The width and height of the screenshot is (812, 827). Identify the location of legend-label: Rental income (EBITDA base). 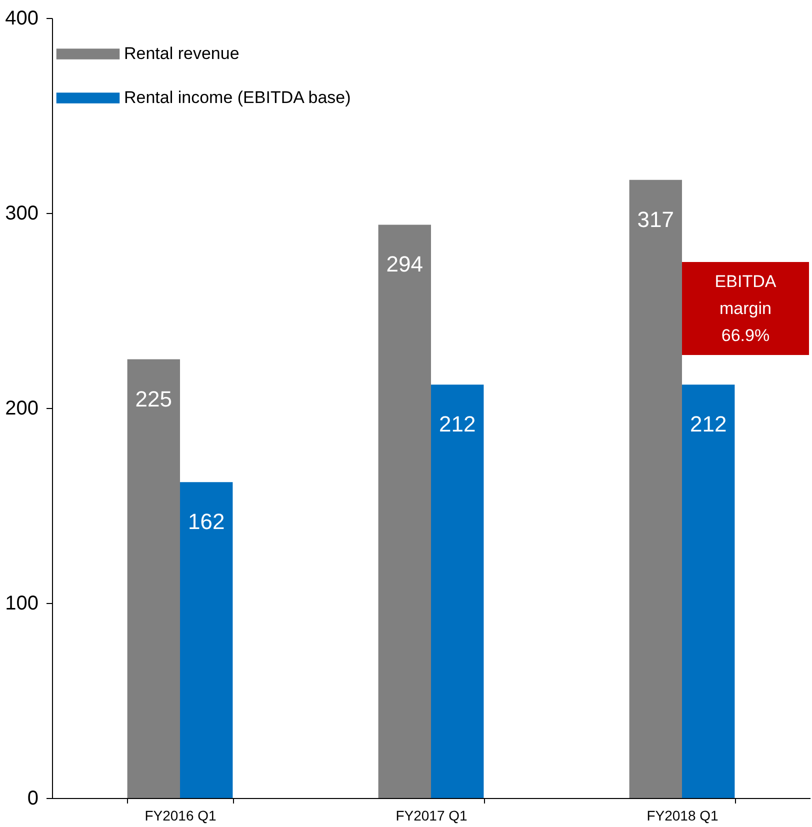
(237, 97).